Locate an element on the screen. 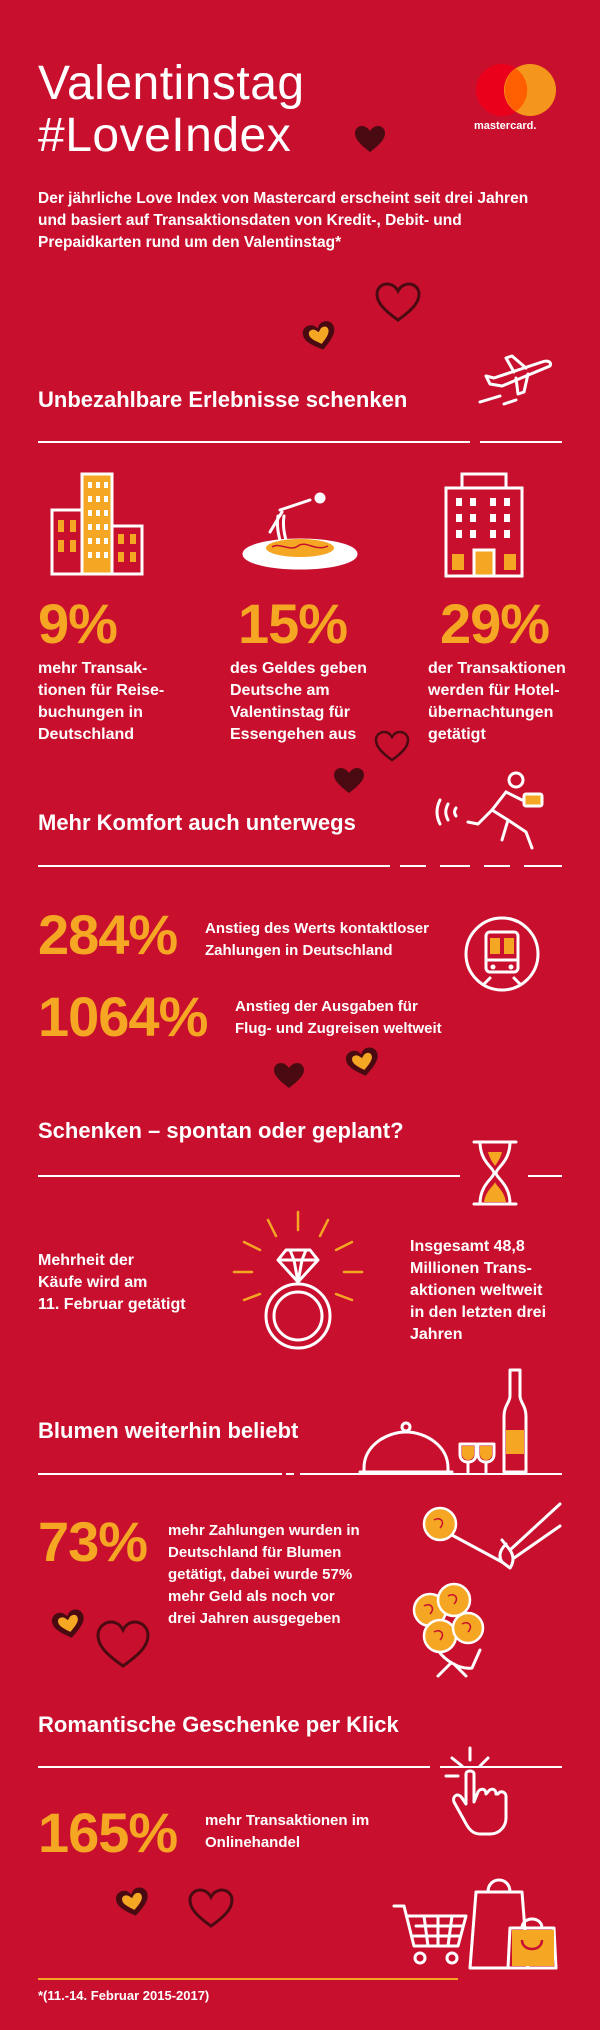 This screenshot has width=600, height=2030. stat-online-text: mehr Transaktionen im Onlinehandel is located at coordinates (287, 1831).